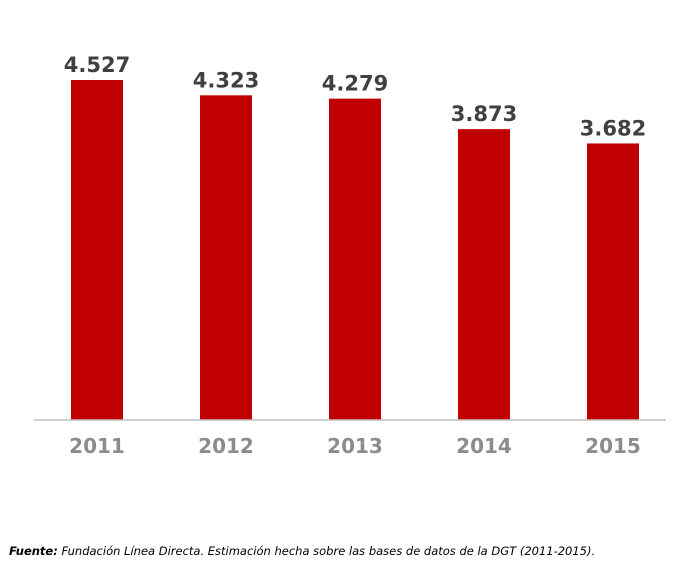 The image size is (689, 564). I want to click on bar-2012, so click(226, 257).